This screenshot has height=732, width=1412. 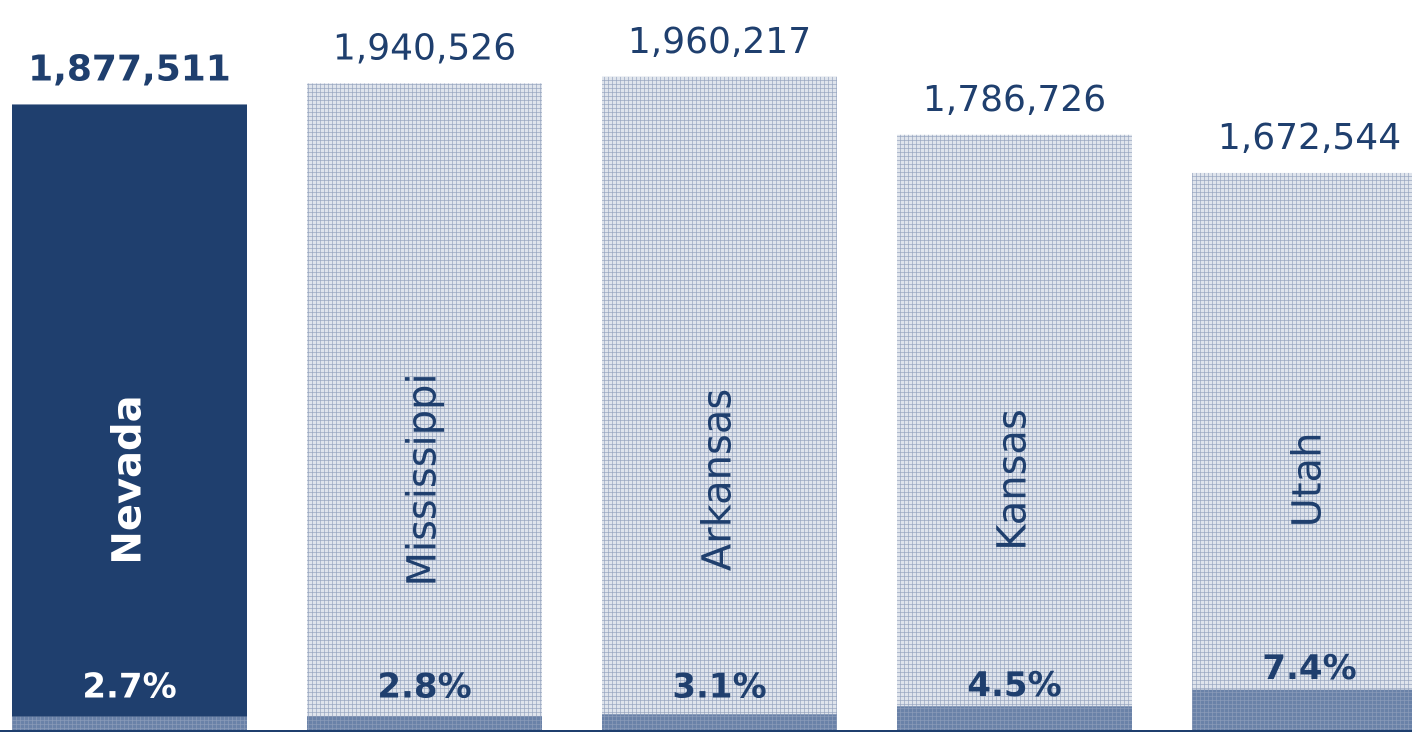 I want to click on share-label: 2.8%, so click(x=424, y=687).